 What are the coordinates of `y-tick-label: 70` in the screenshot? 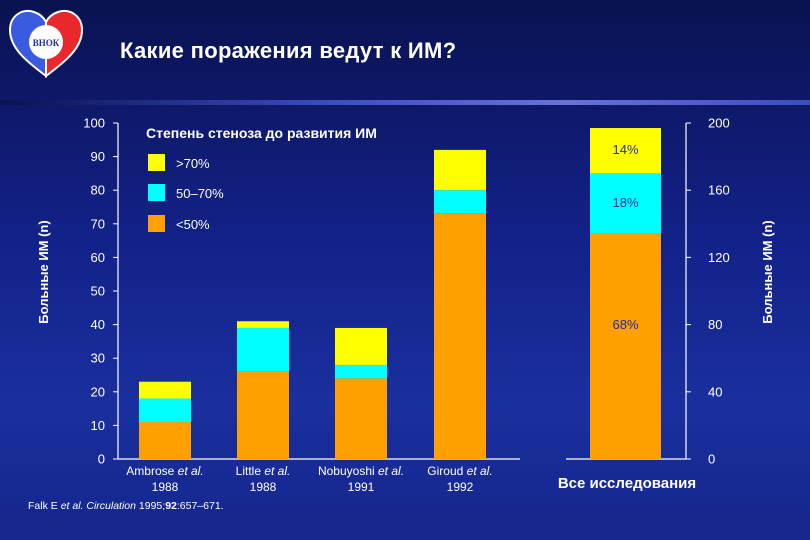 It's located at (98, 223).